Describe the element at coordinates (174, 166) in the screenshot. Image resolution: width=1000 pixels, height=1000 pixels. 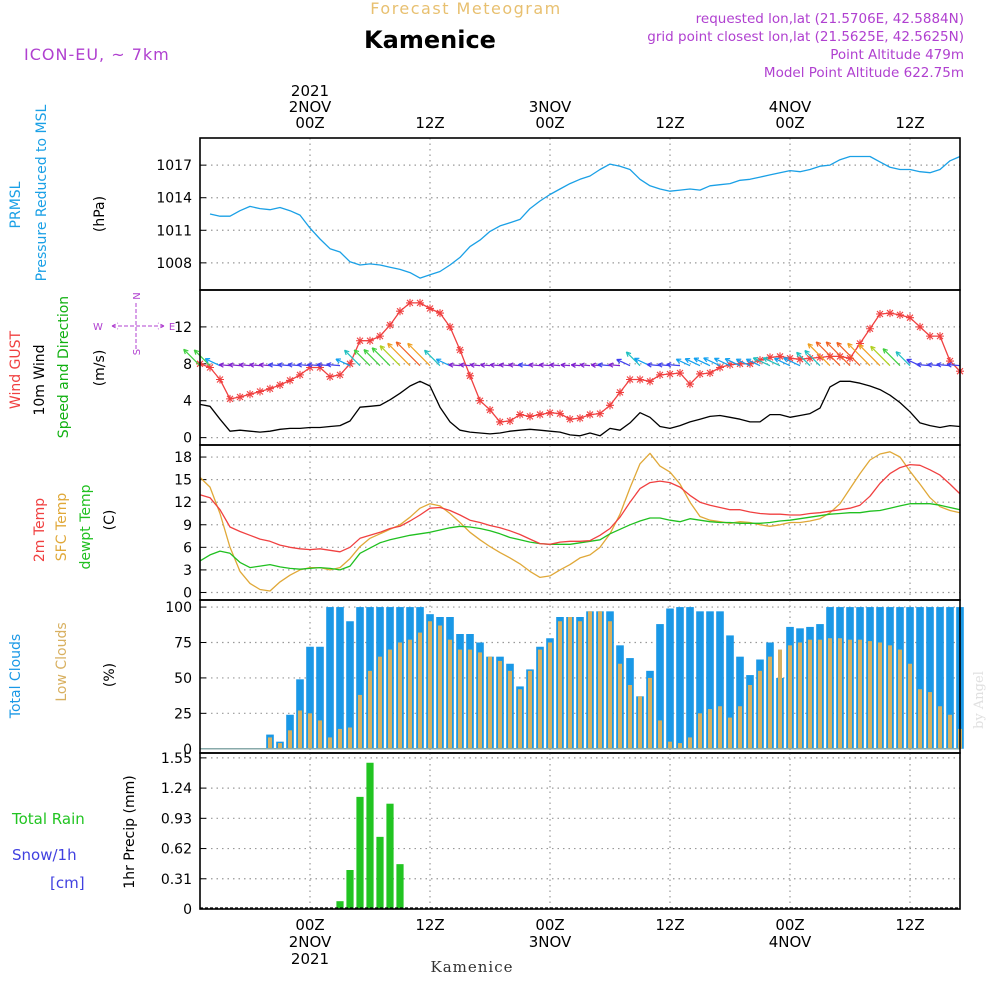
I see `pressure-ytick-label: 1017` at that location.